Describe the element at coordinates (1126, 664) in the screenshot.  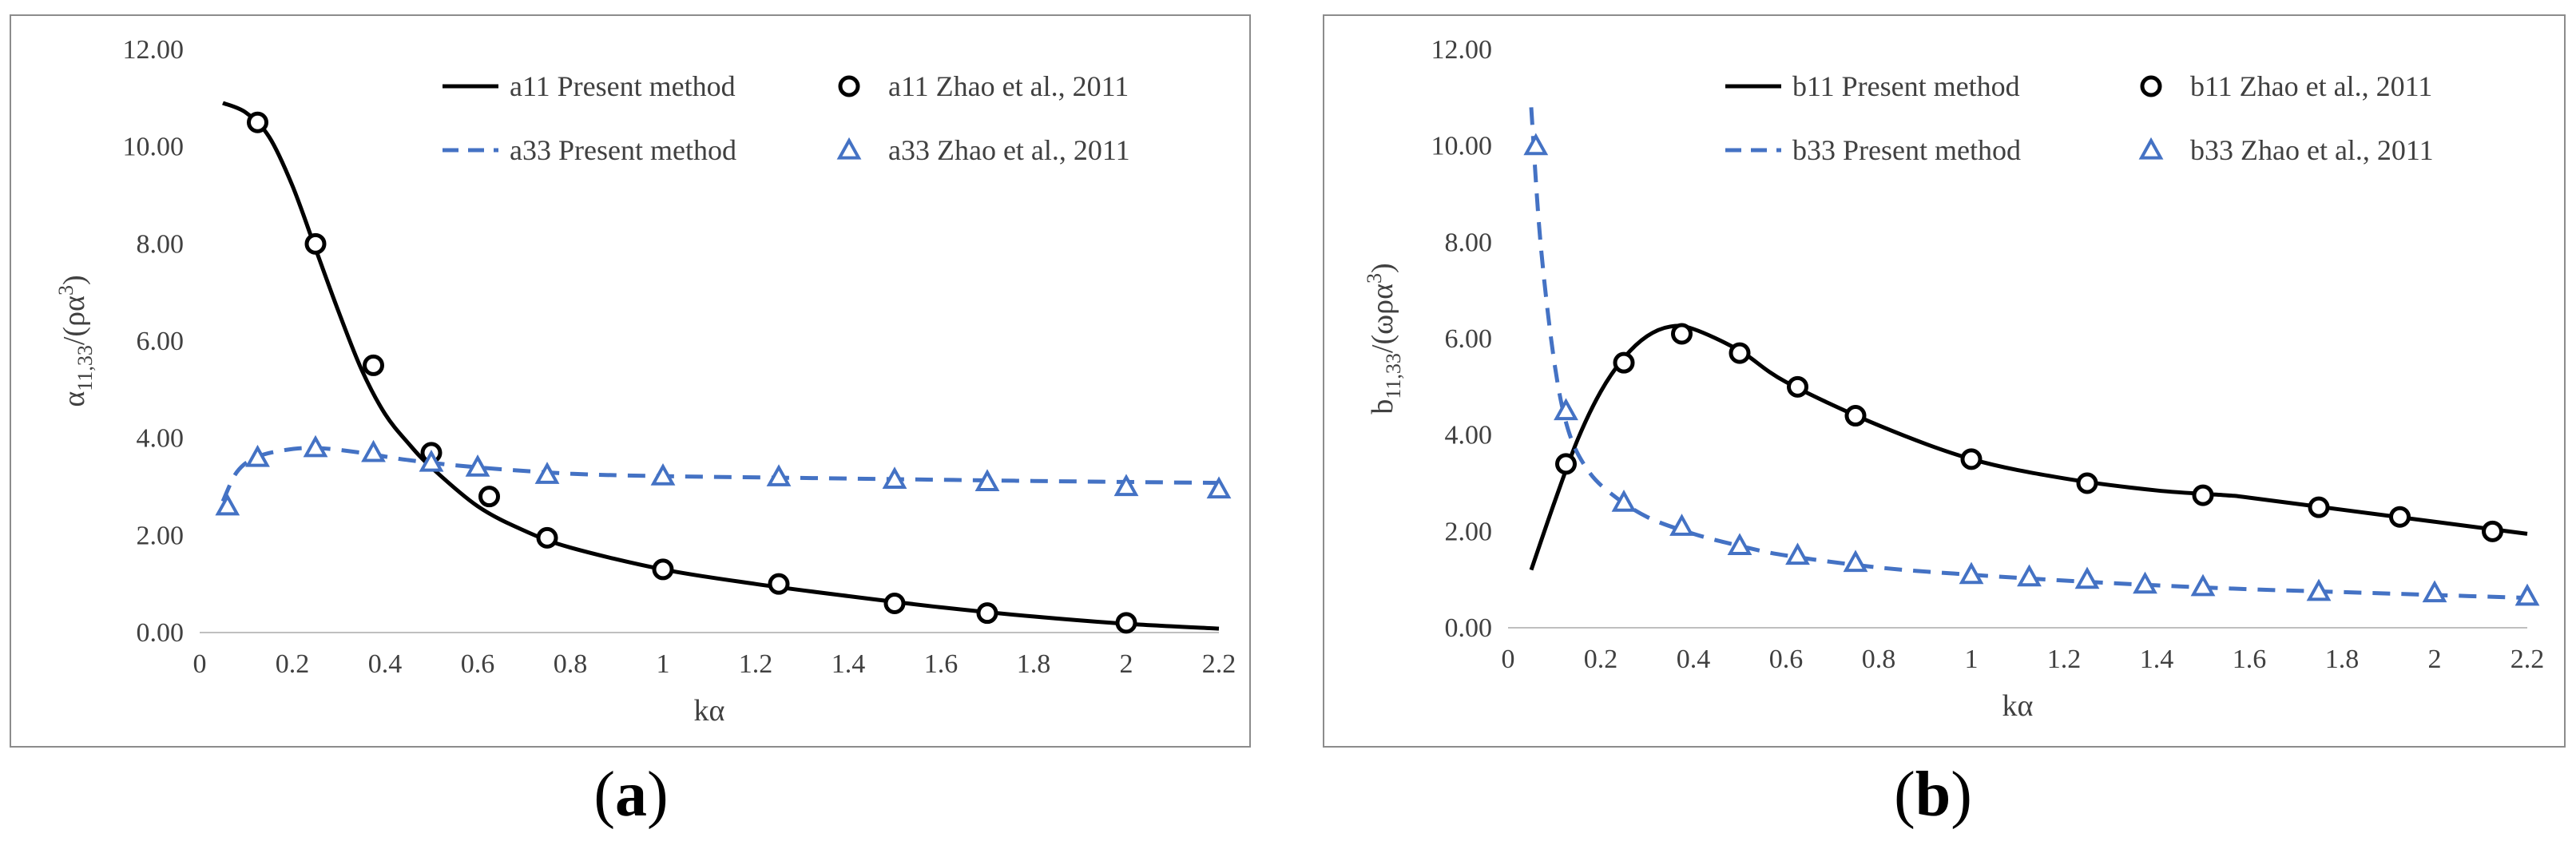
I see `chart-a-x-tick-label: 2` at that location.